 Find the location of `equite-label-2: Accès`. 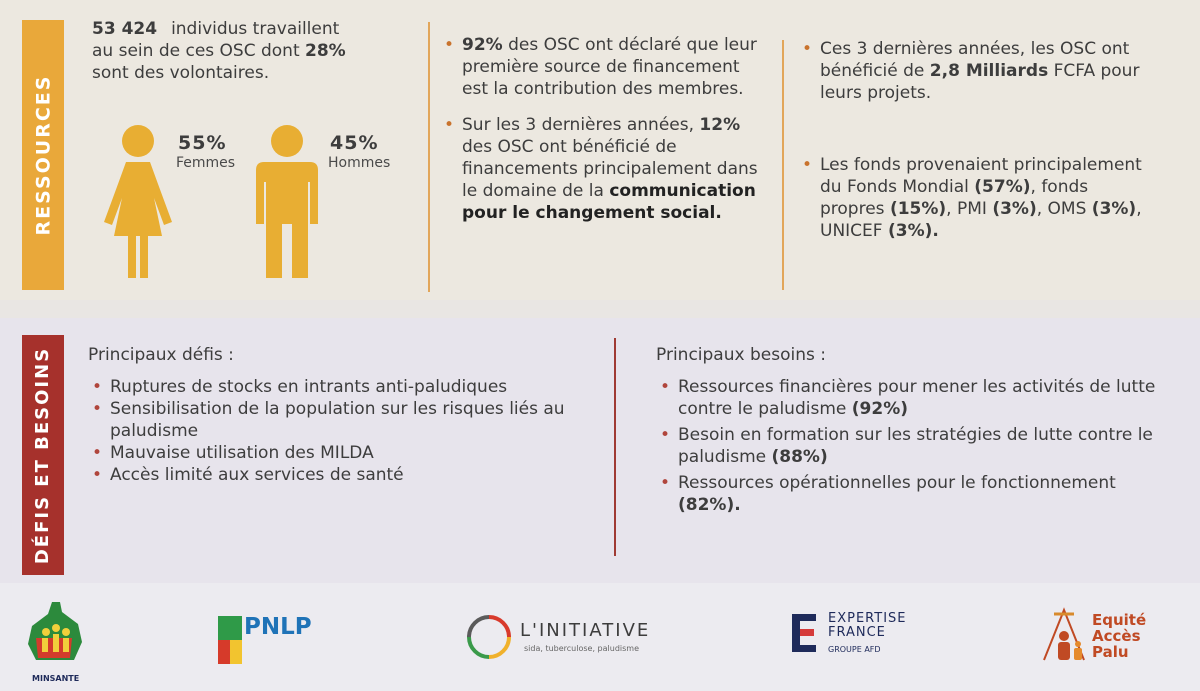

equite-label-2: Accès is located at coordinates (1116, 636).